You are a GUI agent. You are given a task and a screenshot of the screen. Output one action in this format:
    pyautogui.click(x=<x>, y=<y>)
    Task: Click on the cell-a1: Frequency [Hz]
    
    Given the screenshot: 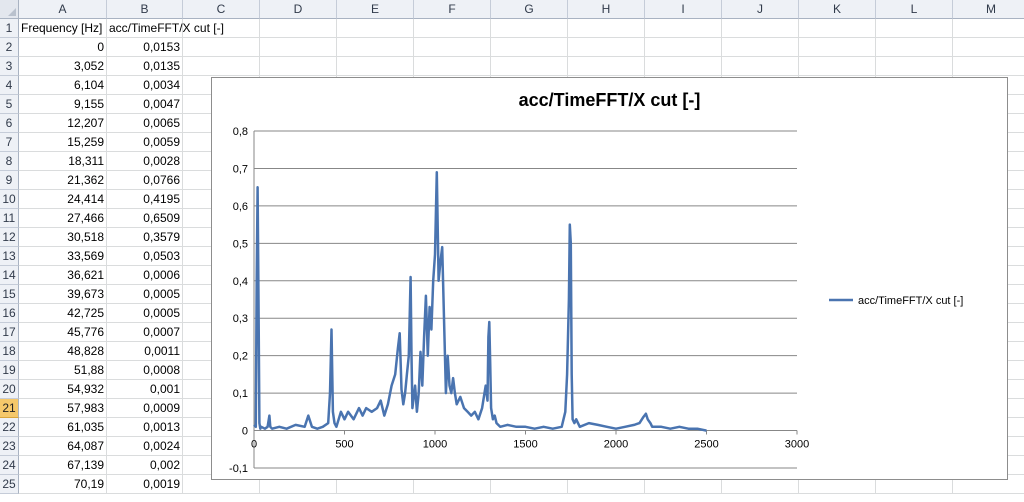 What is the action you would take?
    pyautogui.click(x=63, y=28)
    